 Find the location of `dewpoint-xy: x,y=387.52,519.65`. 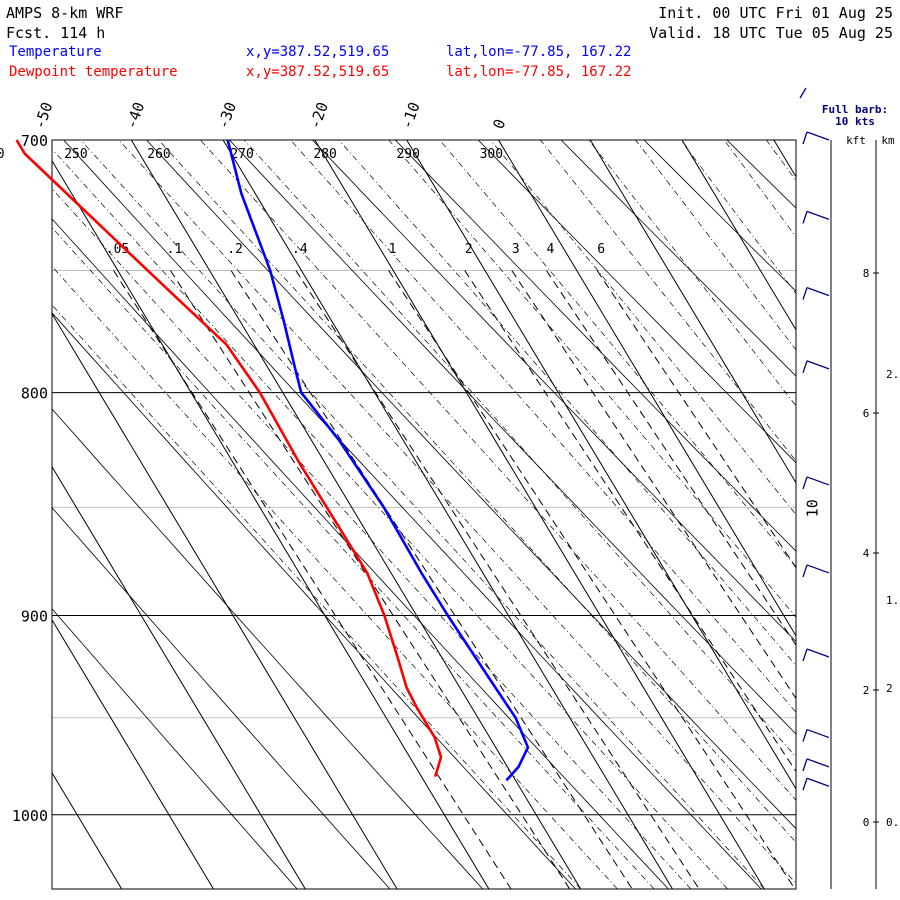

dewpoint-xy: x,y=387.52,519.65 is located at coordinates (317, 72).